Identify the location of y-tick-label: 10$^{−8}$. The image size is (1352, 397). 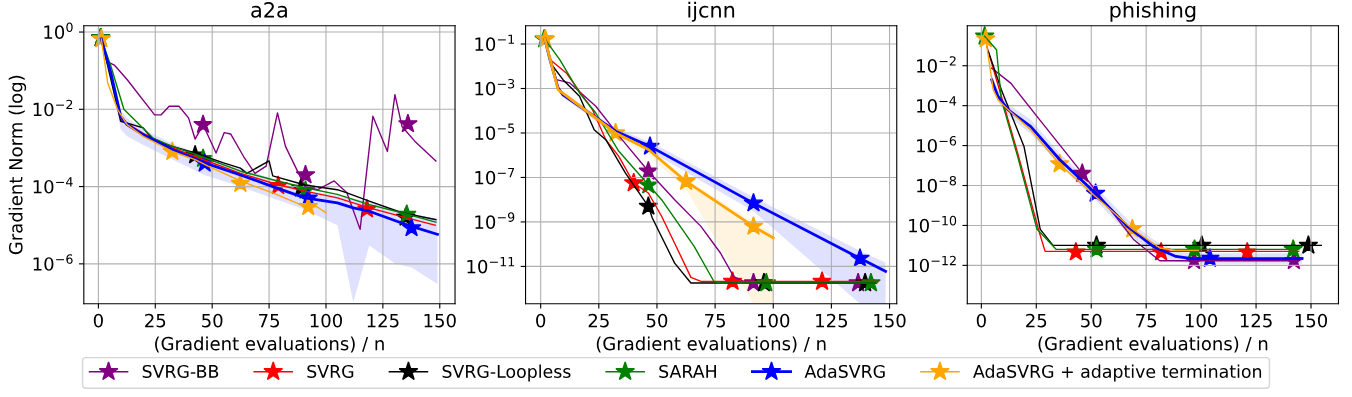
(937, 184).